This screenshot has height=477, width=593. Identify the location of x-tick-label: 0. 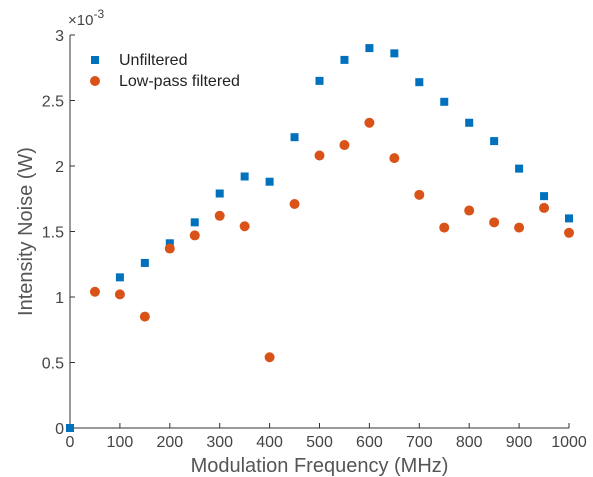
(70, 442).